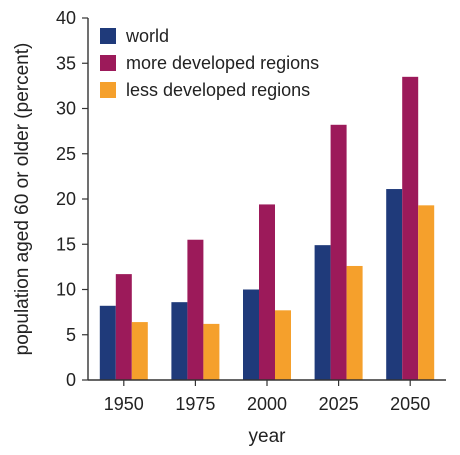 This screenshot has height=455, width=460. What do you see at coordinates (107, 342) in the screenshot?
I see `bar-world-1950` at bounding box center [107, 342].